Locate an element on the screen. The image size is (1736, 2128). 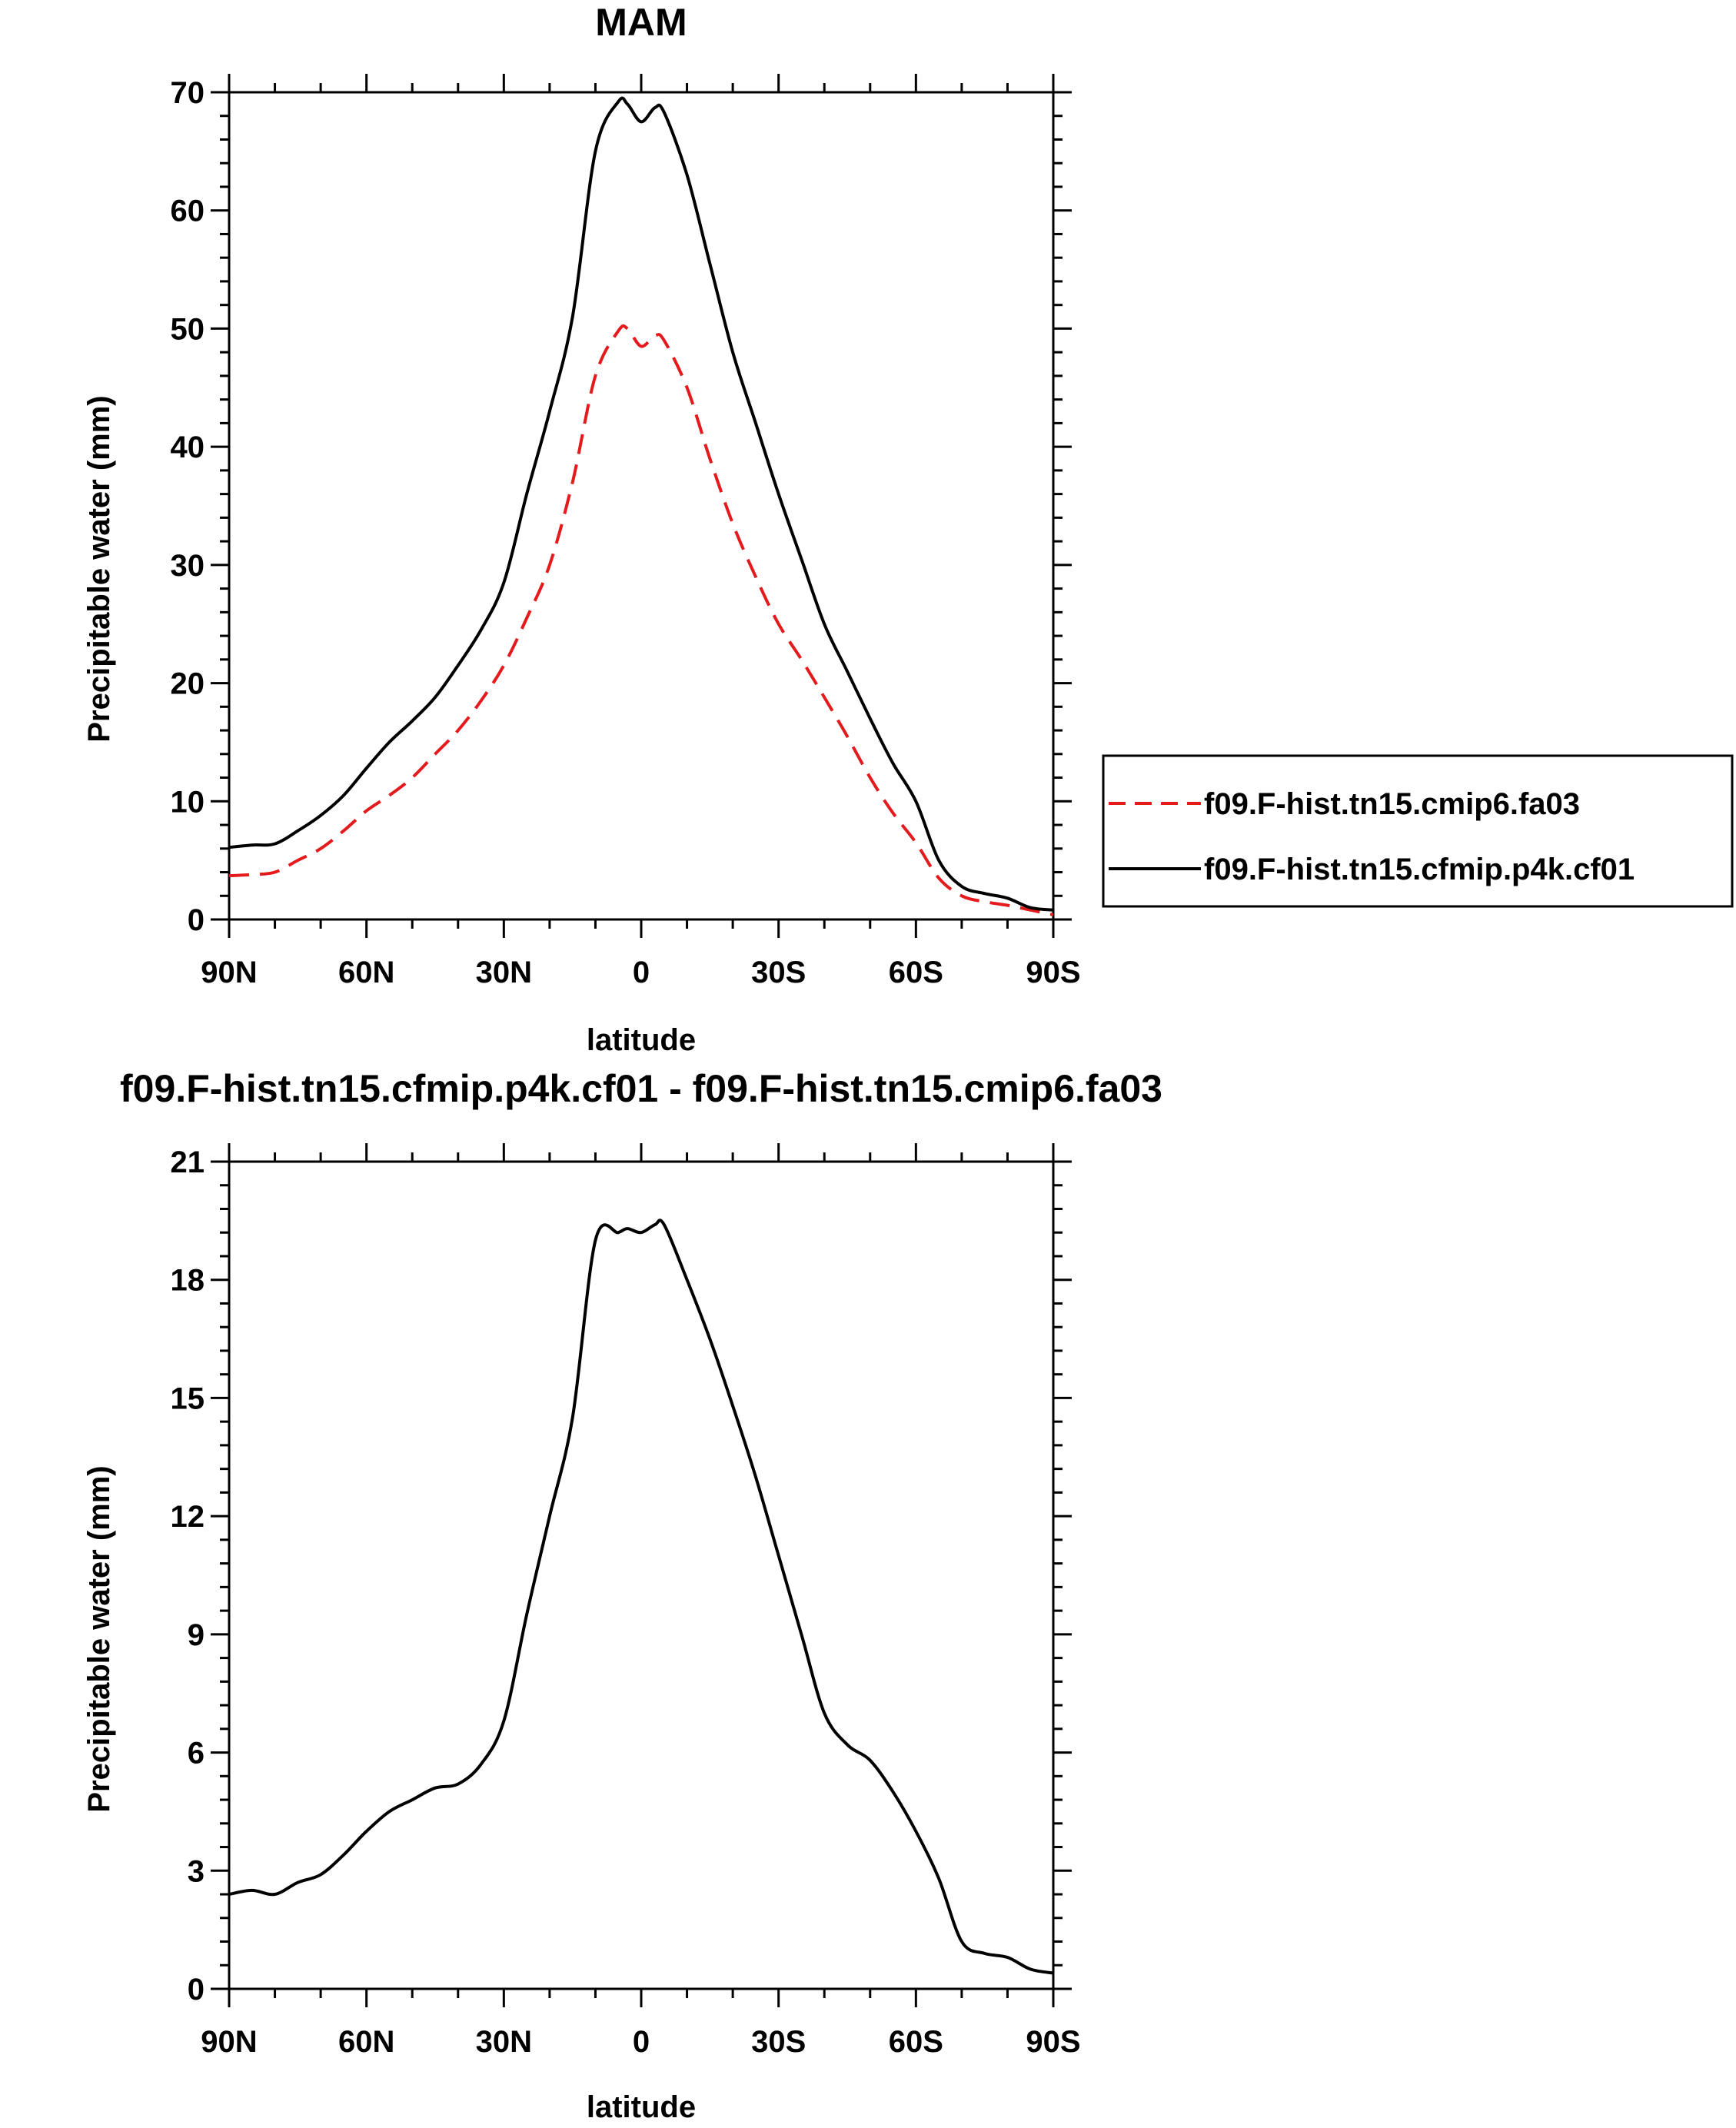
y-tick-label-bottom: 6 is located at coordinates (196, 1754).